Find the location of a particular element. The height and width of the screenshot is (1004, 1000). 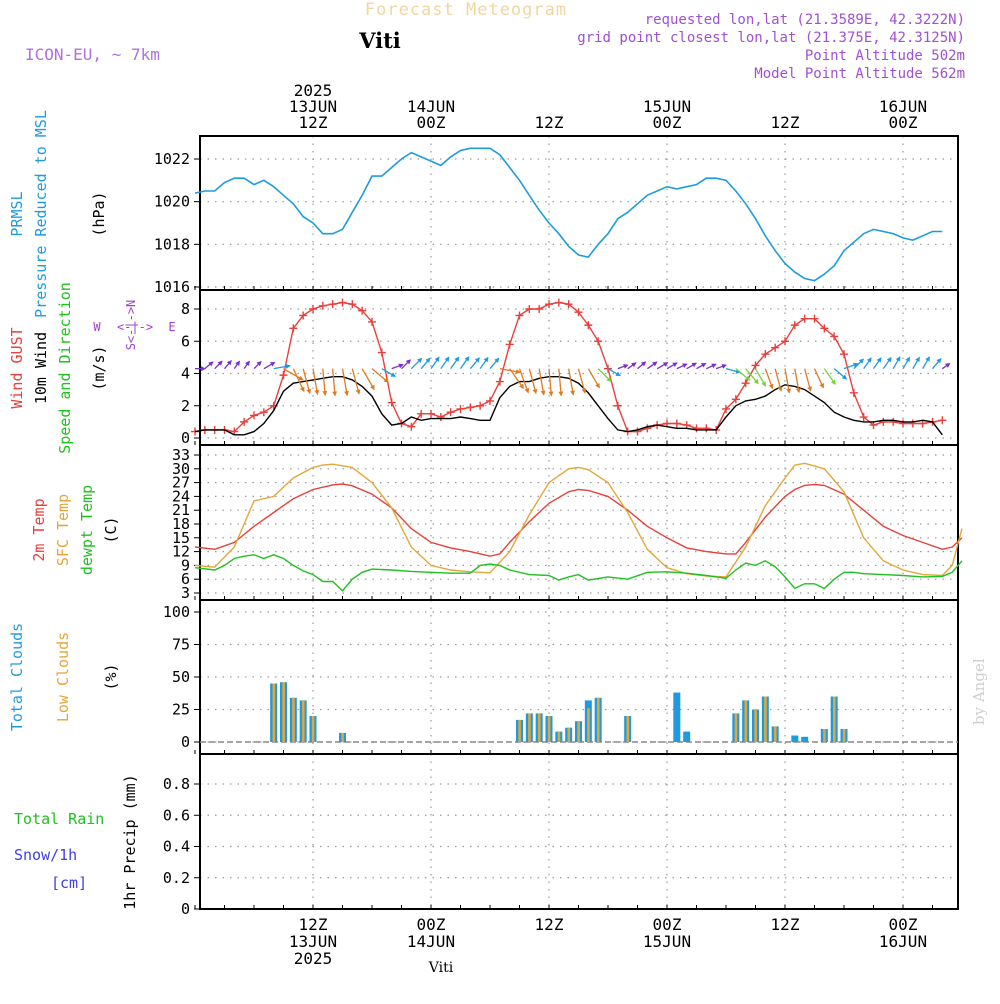

y-tick-label: 12 is located at coordinates (181, 552).